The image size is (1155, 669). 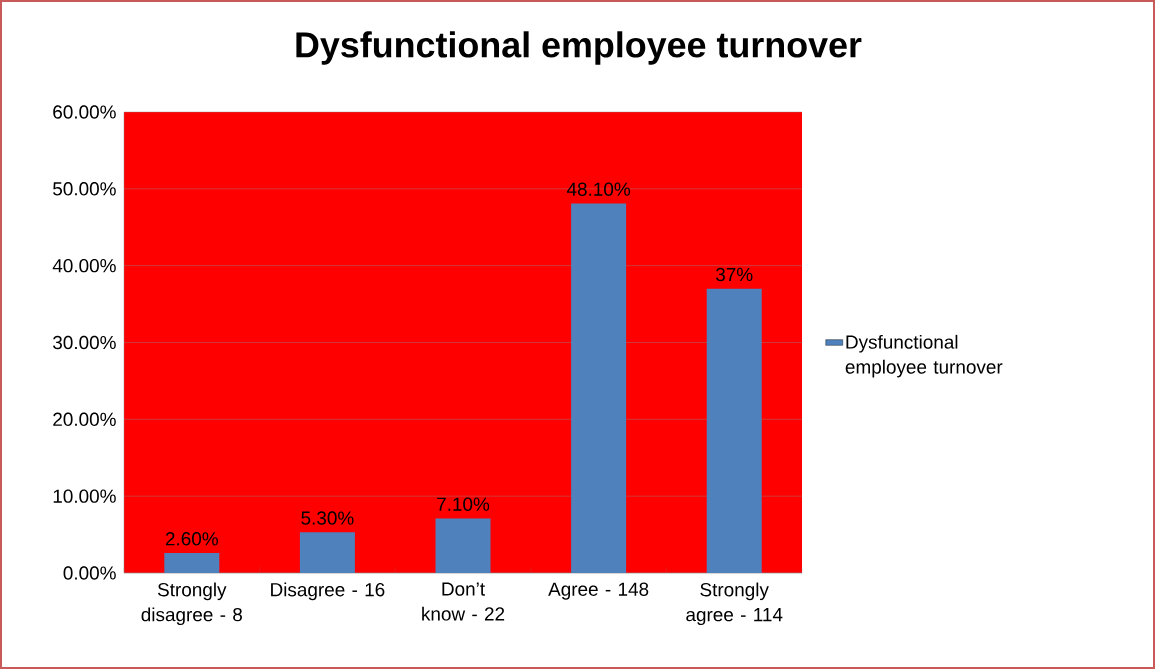 What do you see at coordinates (84, 419) in the screenshot?
I see `y-tick-label: 20.00%` at bounding box center [84, 419].